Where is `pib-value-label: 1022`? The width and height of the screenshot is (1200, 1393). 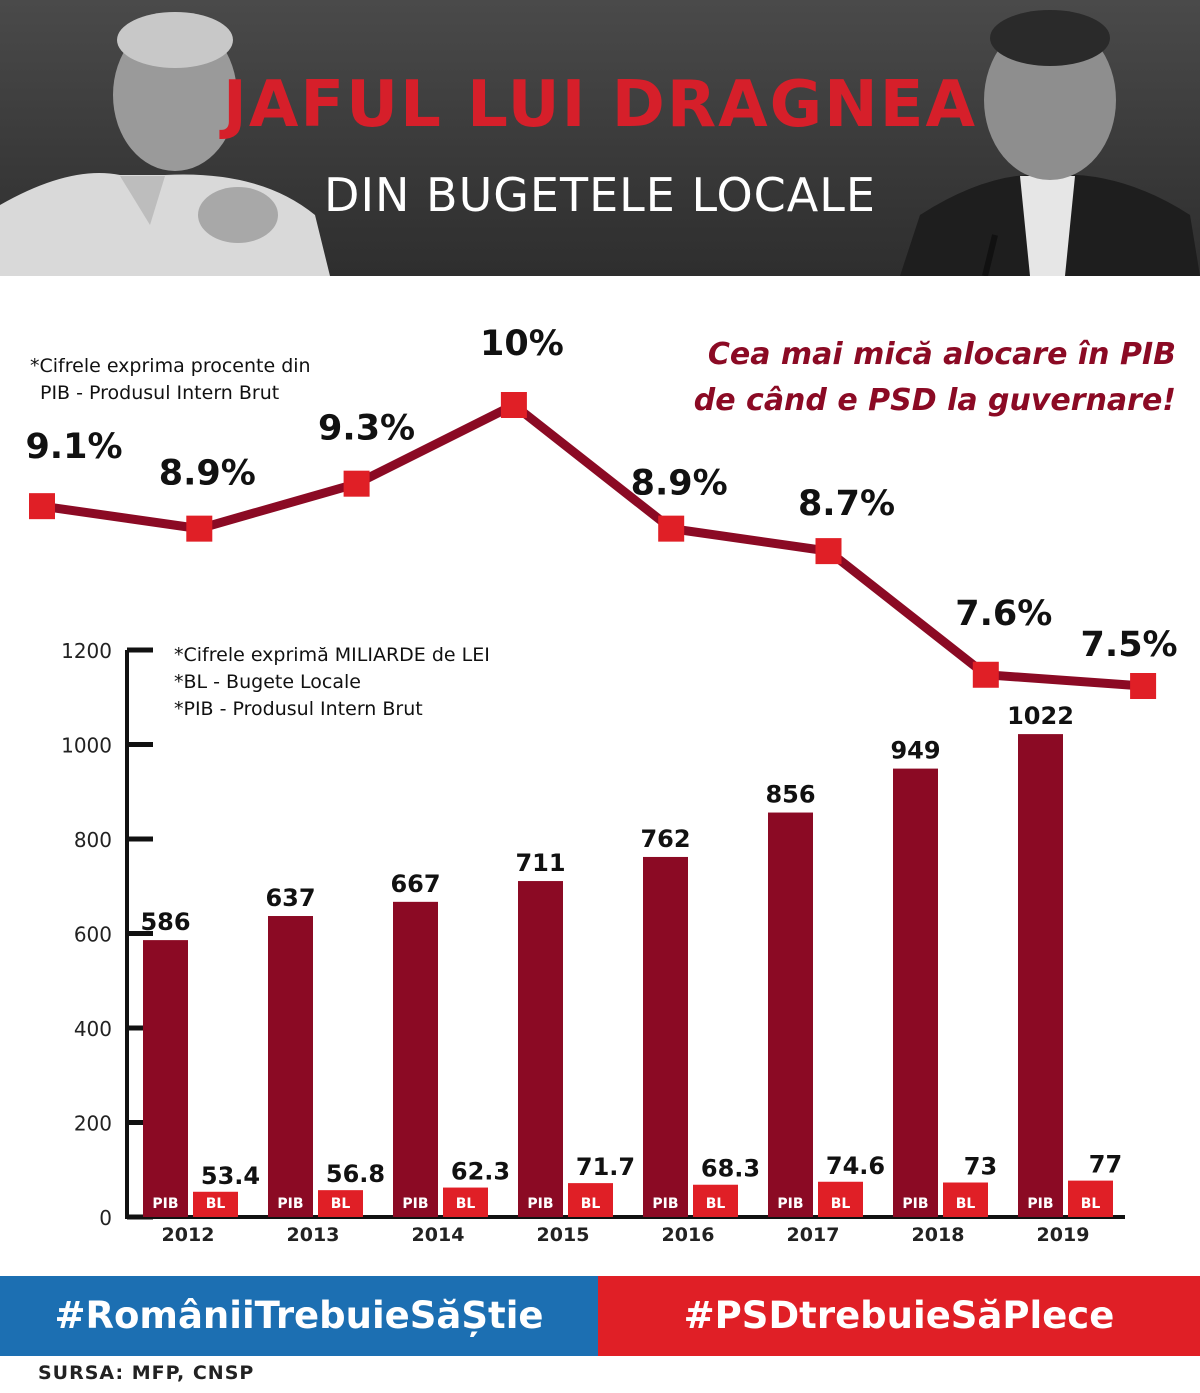
pib-value-label: 1022 is located at coordinates (1040, 716).